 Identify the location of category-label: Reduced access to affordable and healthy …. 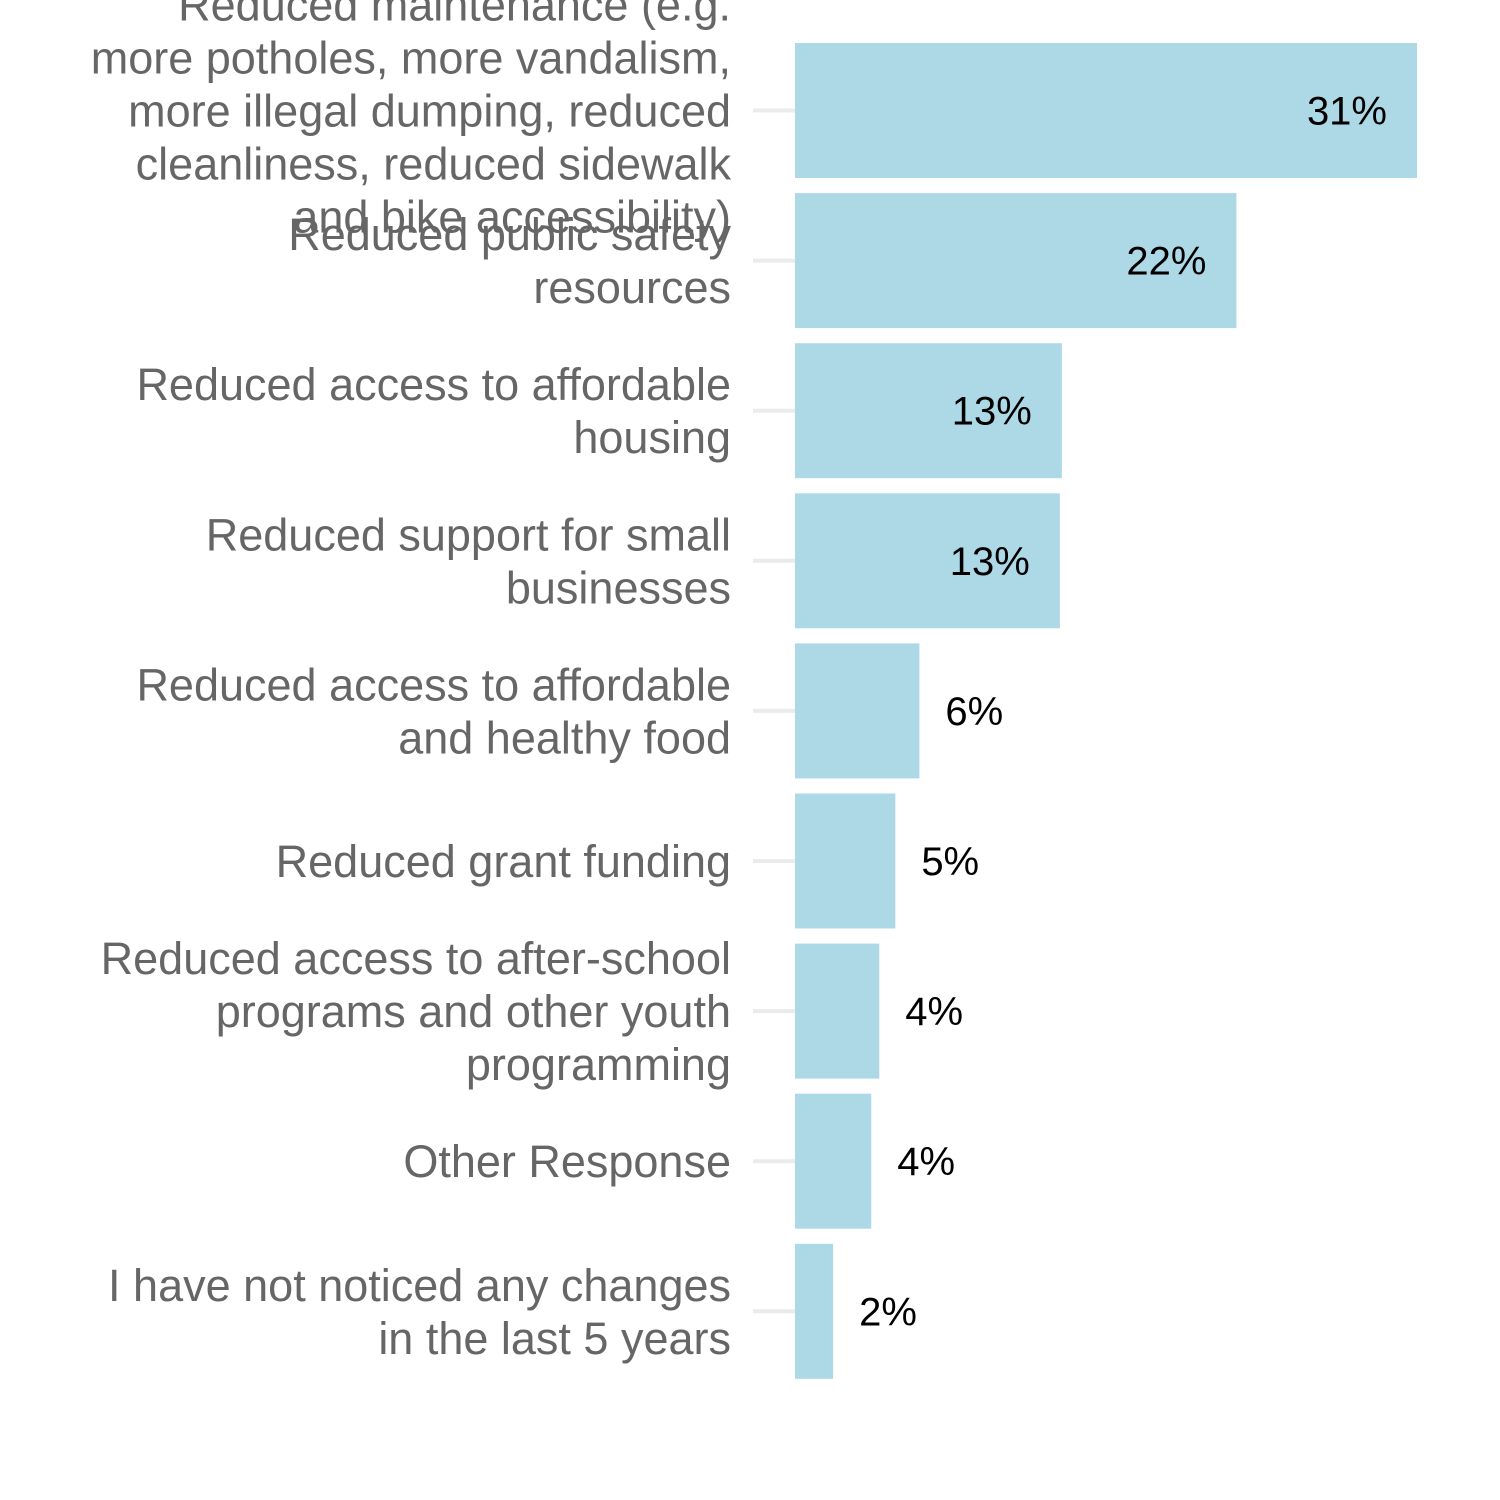
(433, 711).